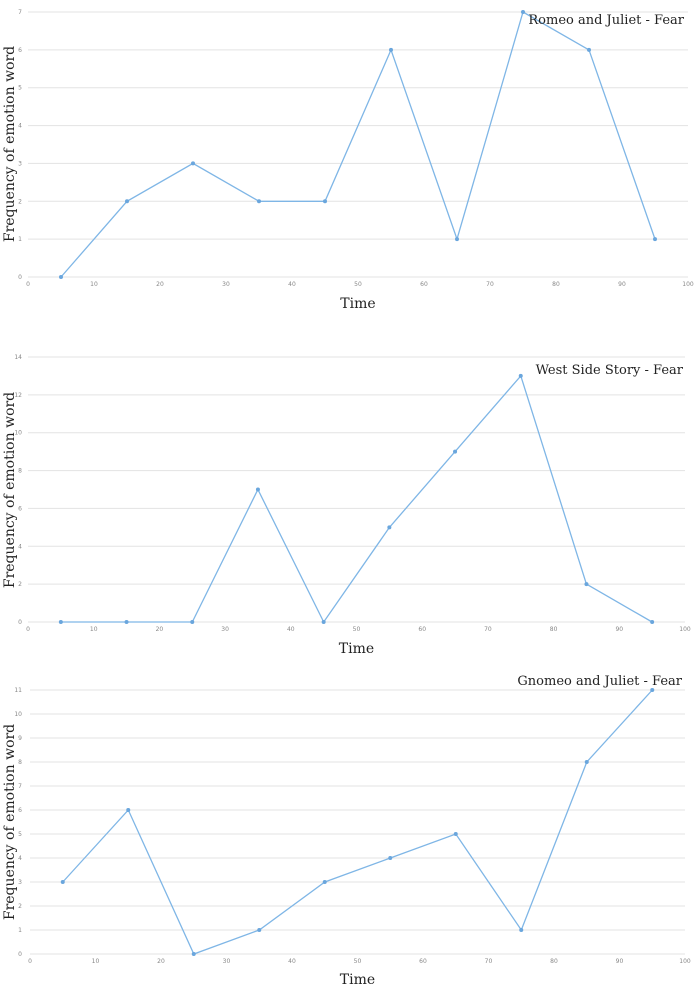  What do you see at coordinates (606, 20) in the screenshot?
I see `chart-title: Romeo and Juliet - Fear` at bounding box center [606, 20].